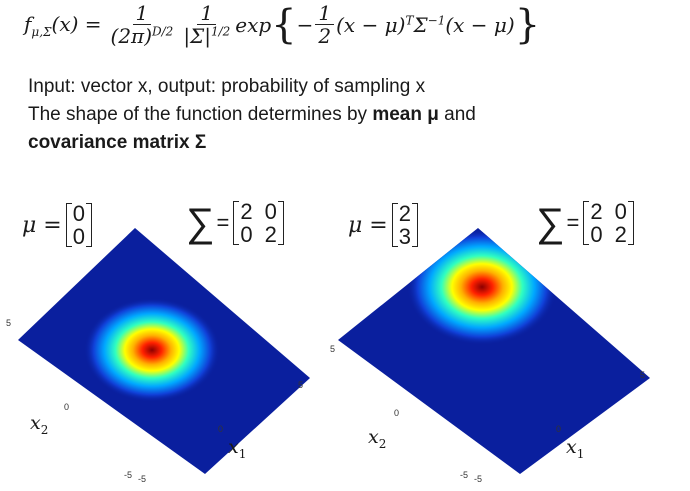  What do you see at coordinates (253, 25) in the screenshot?
I see `exp-word: exp` at bounding box center [253, 25].